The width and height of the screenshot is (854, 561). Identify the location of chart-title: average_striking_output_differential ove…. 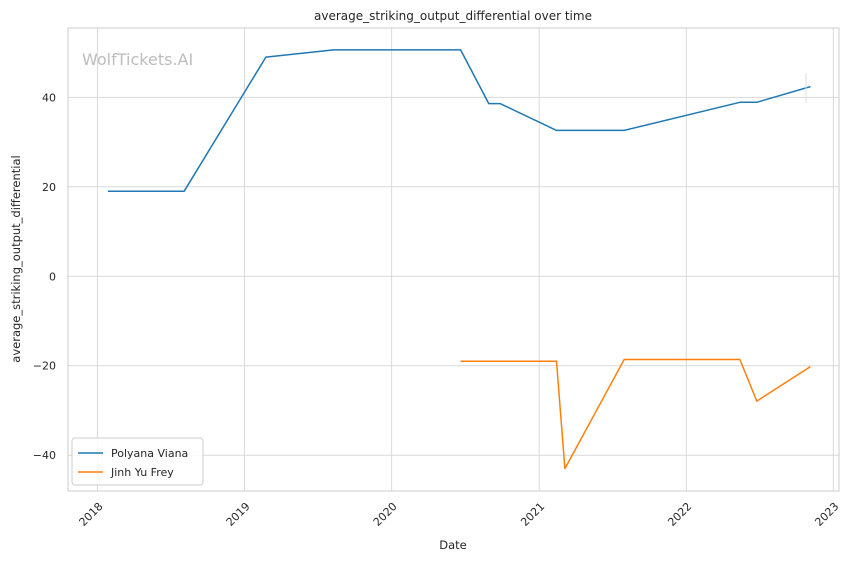
(453, 16).